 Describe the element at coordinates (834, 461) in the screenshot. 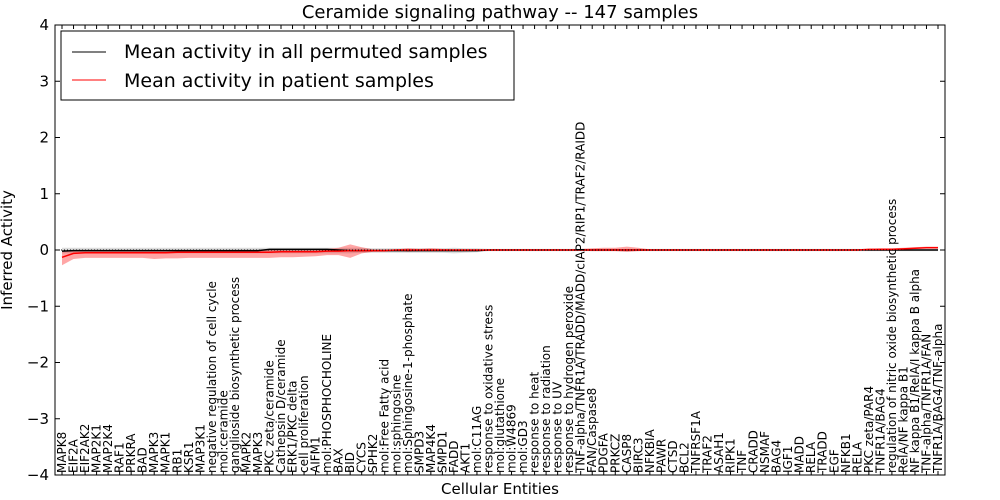

I see `x-tick-label: EGF` at that location.